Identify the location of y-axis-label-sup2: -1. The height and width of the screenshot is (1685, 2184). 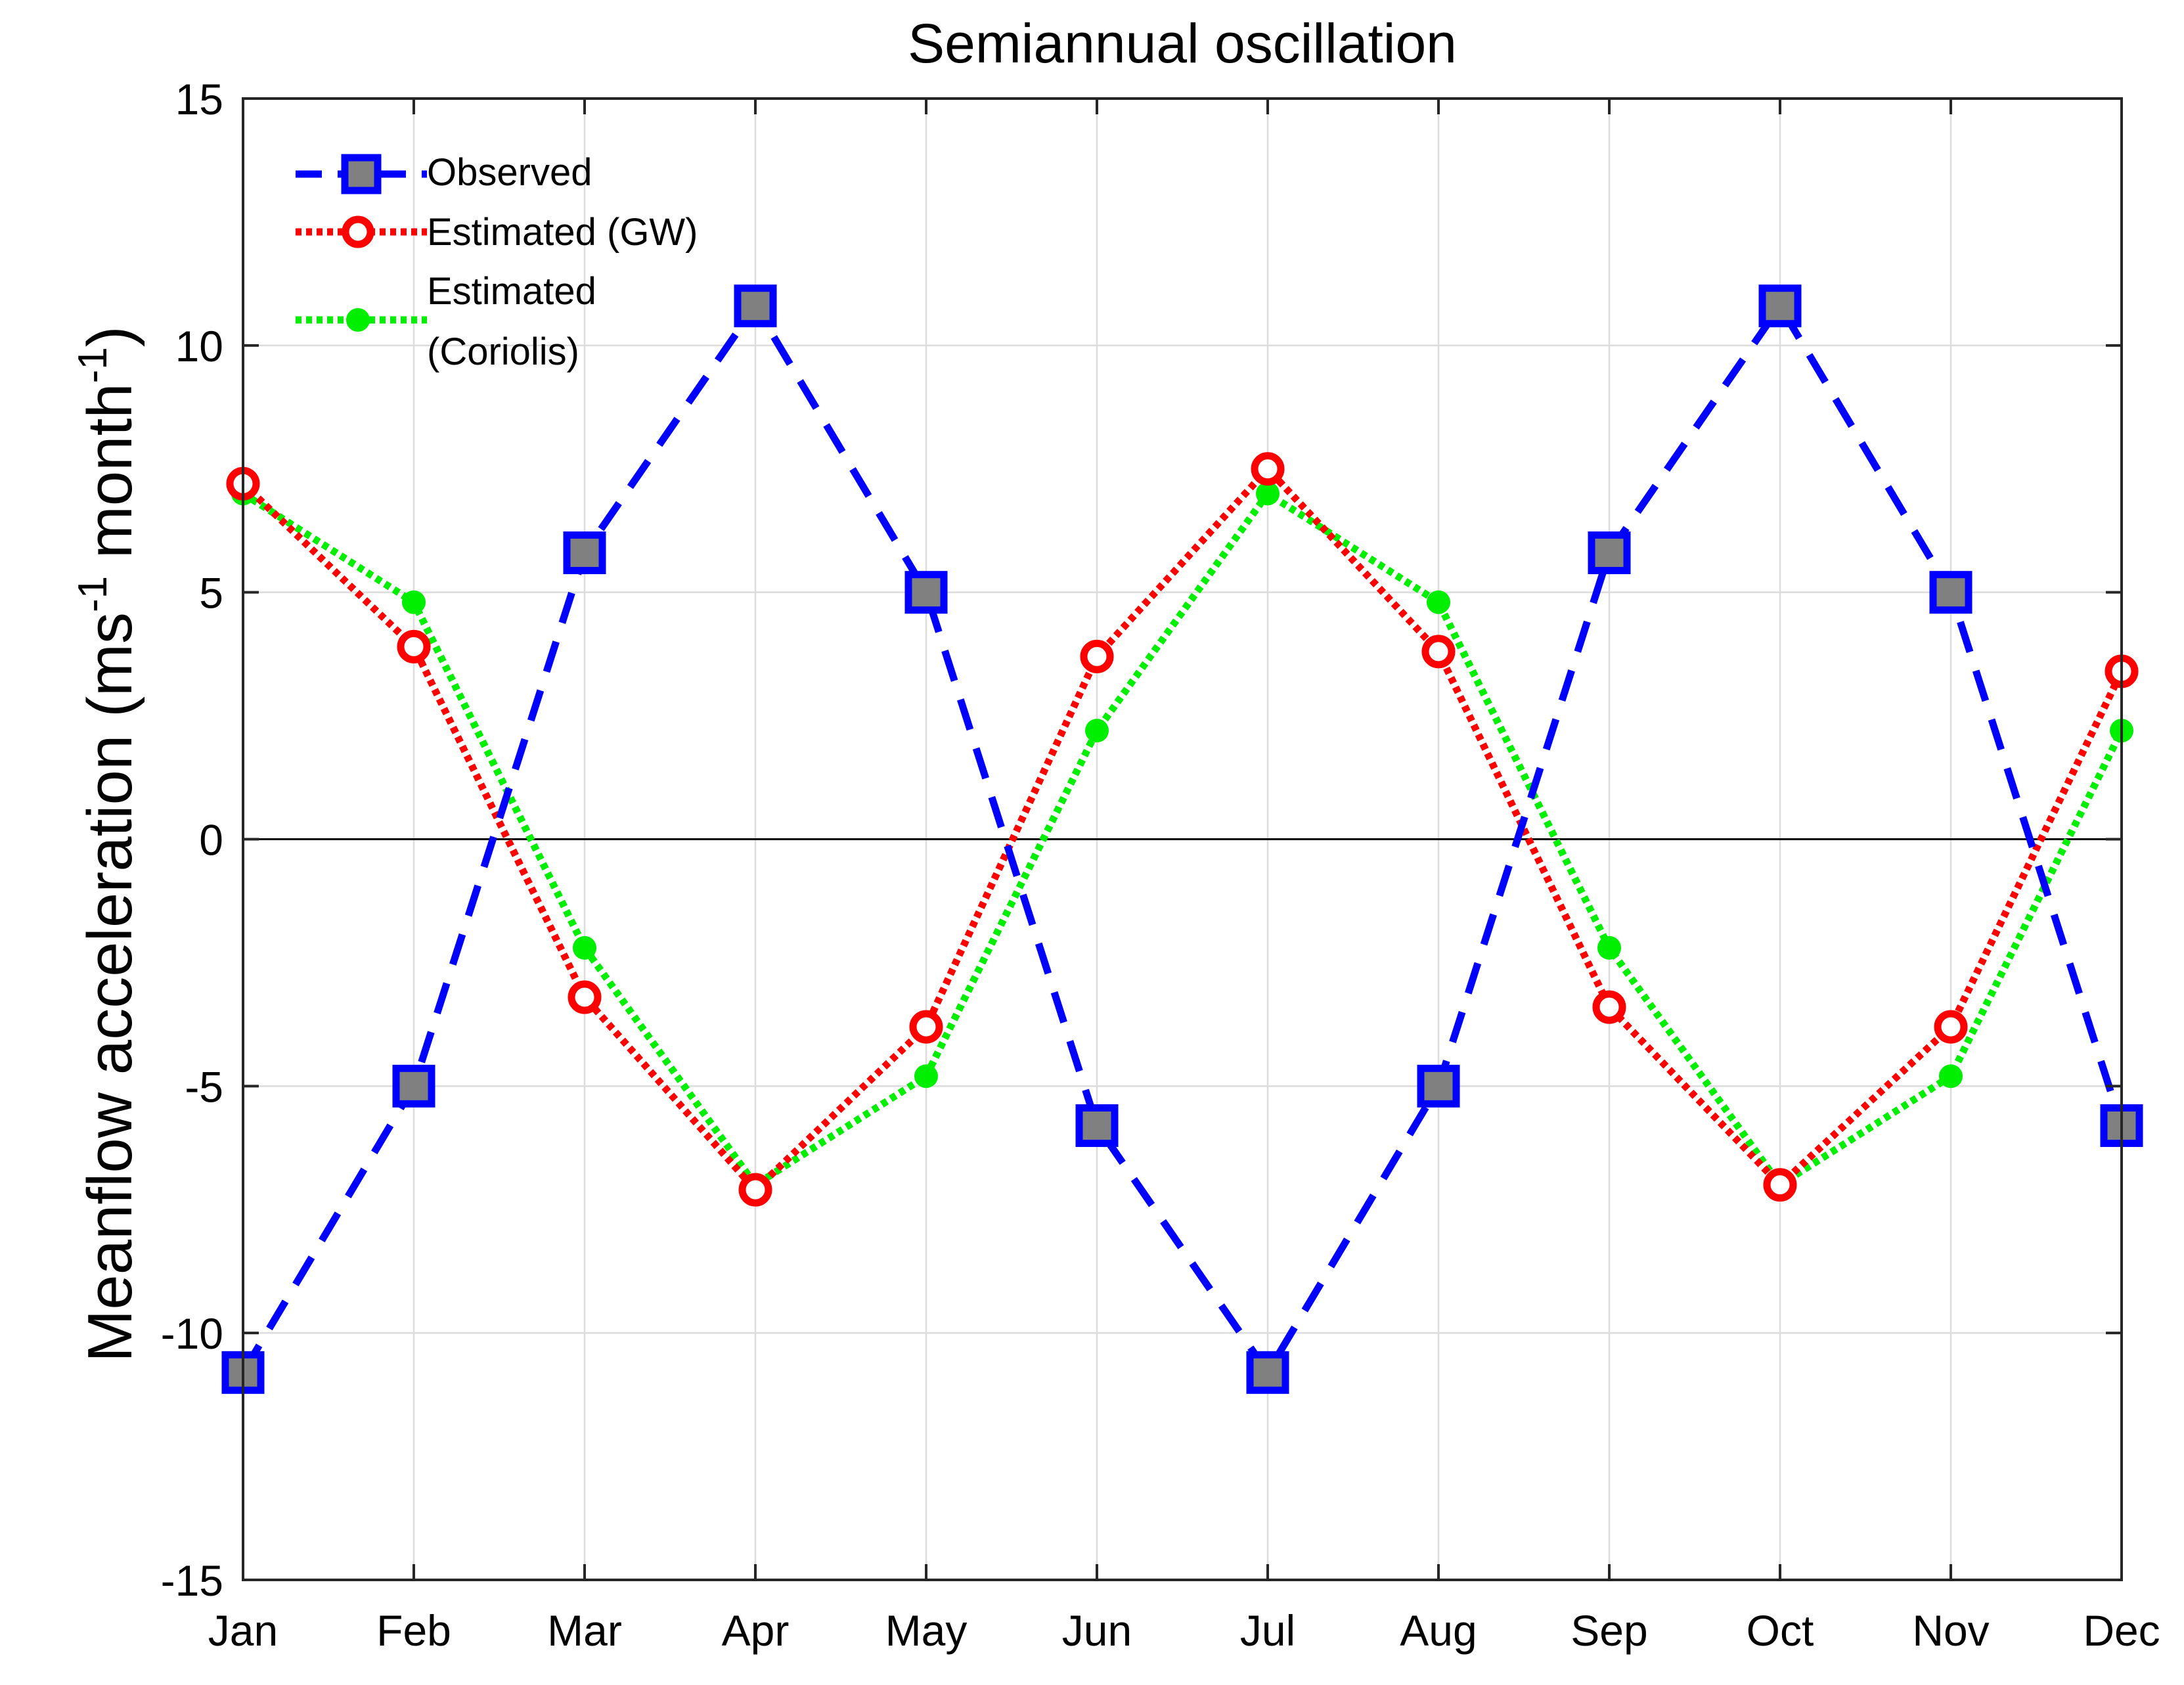
(93, 365).